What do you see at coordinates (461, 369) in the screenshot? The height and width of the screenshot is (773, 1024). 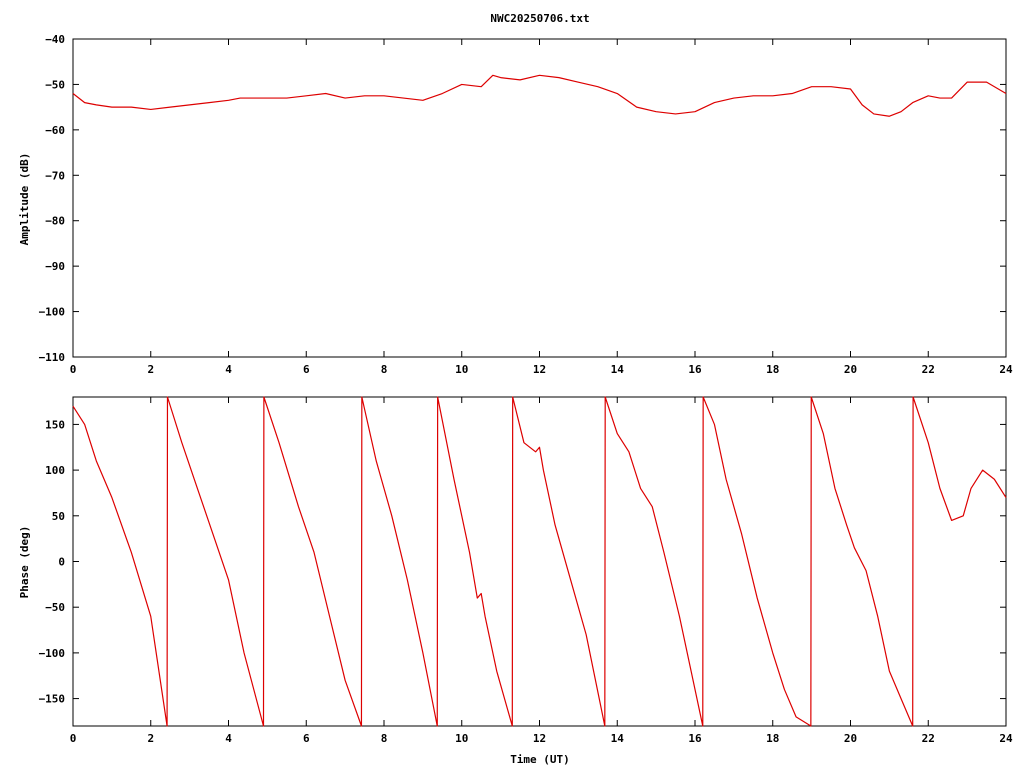 I see `amplitude-x-tick-label: 10` at bounding box center [461, 369].